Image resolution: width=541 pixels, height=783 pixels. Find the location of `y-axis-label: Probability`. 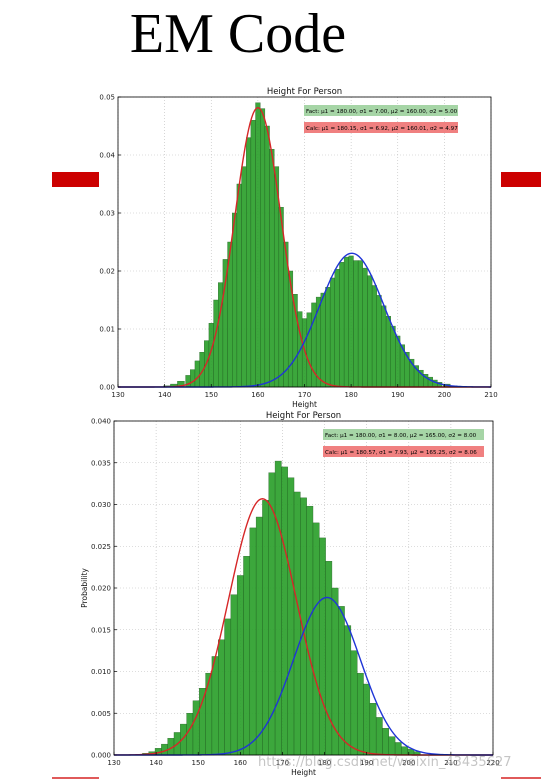

y-axis-label: Probability is located at coordinates (84, 588).